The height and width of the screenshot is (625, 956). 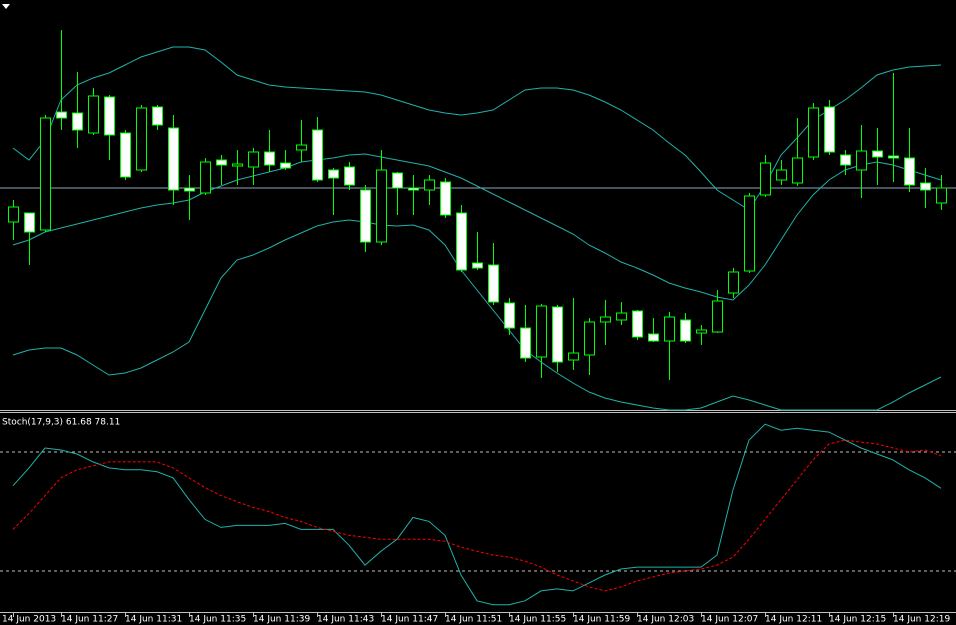 I want to click on menu-arrow, so click(x=6, y=6).